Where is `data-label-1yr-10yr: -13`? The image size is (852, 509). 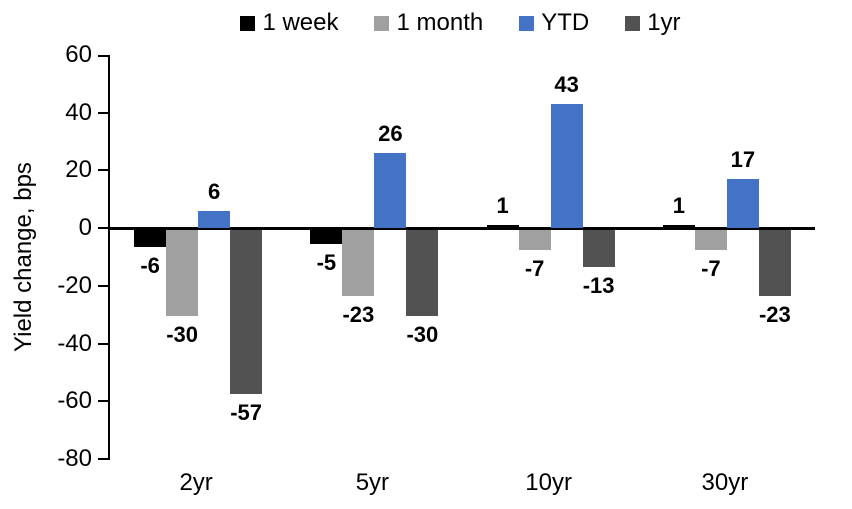
data-label-1yr-10yr: -13 is located at coordinates (598, 286).